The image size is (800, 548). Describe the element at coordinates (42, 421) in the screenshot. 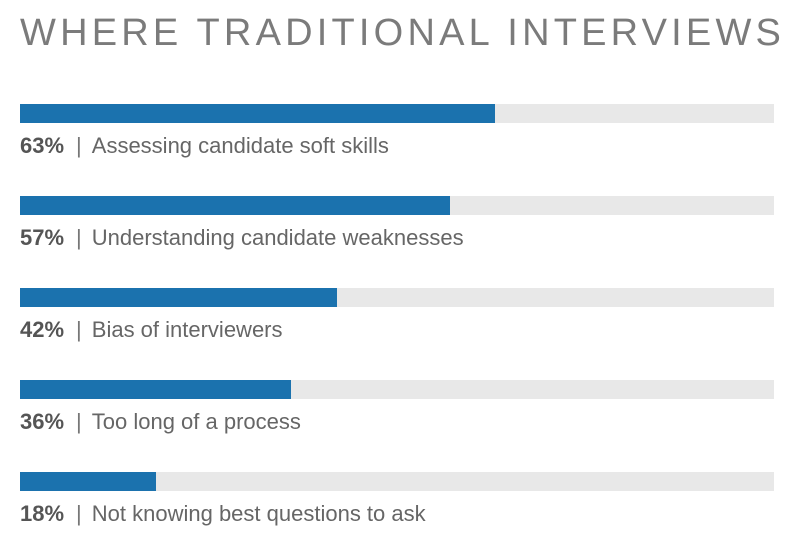

I see `bar-value-label: 36%` at that location.